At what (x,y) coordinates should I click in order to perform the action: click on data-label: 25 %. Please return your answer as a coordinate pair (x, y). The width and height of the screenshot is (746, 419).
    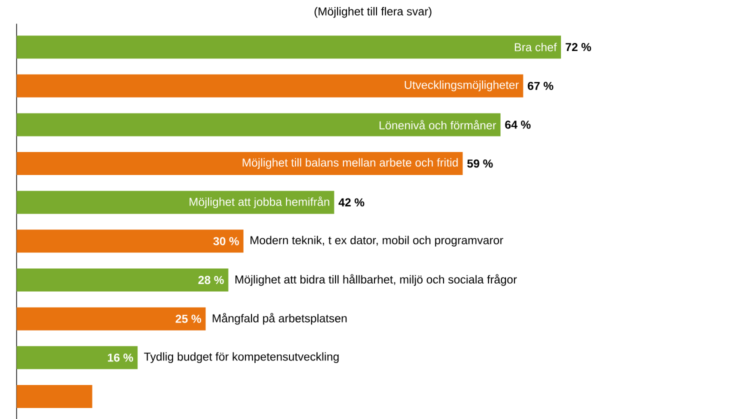
    Looking at the image, I should click on (189, 318).